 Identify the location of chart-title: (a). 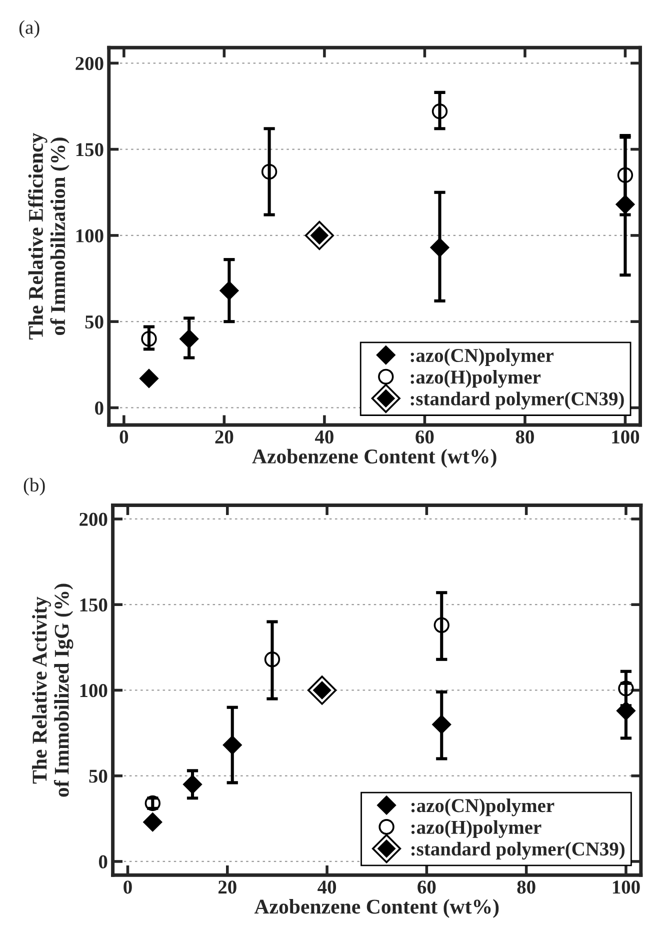
(29, 29).